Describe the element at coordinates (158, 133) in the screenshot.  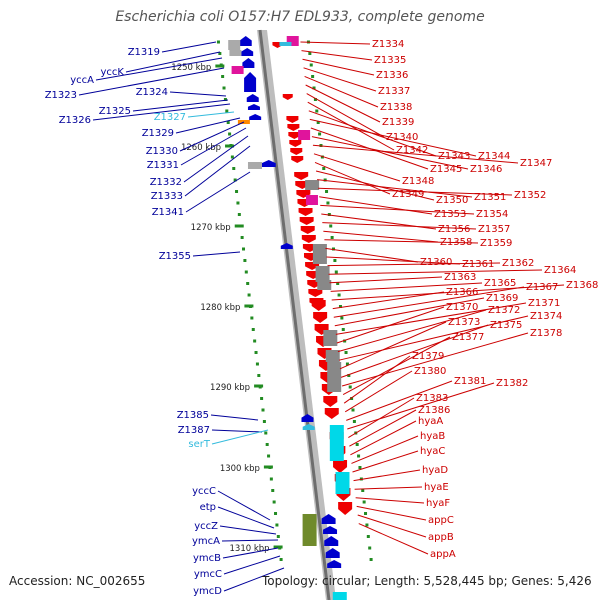
I see `left-gene-label: Z1329` at that location.